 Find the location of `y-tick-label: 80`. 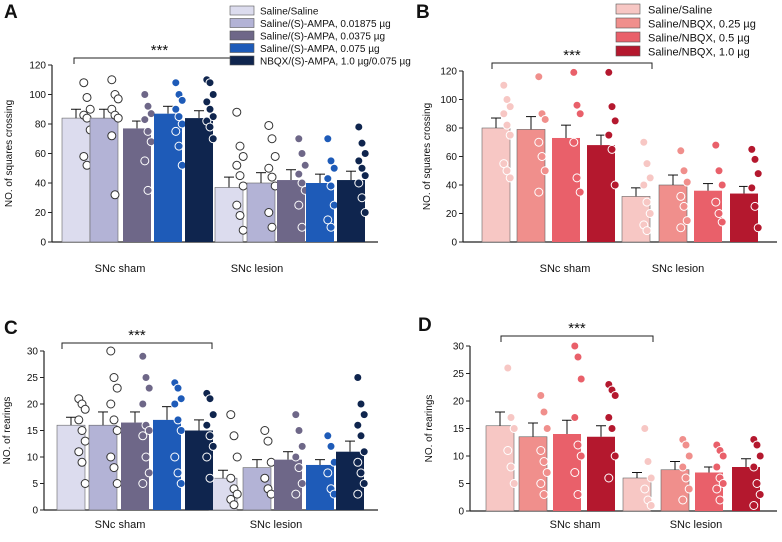

y-tick-label: 80 is located at coordinates (41, 125).